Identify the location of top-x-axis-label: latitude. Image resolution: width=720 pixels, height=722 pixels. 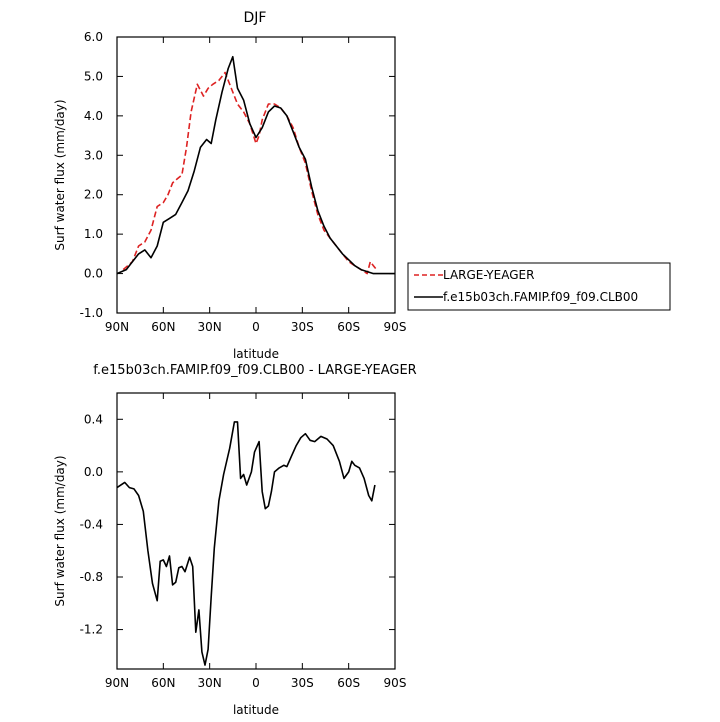
(256, 354).